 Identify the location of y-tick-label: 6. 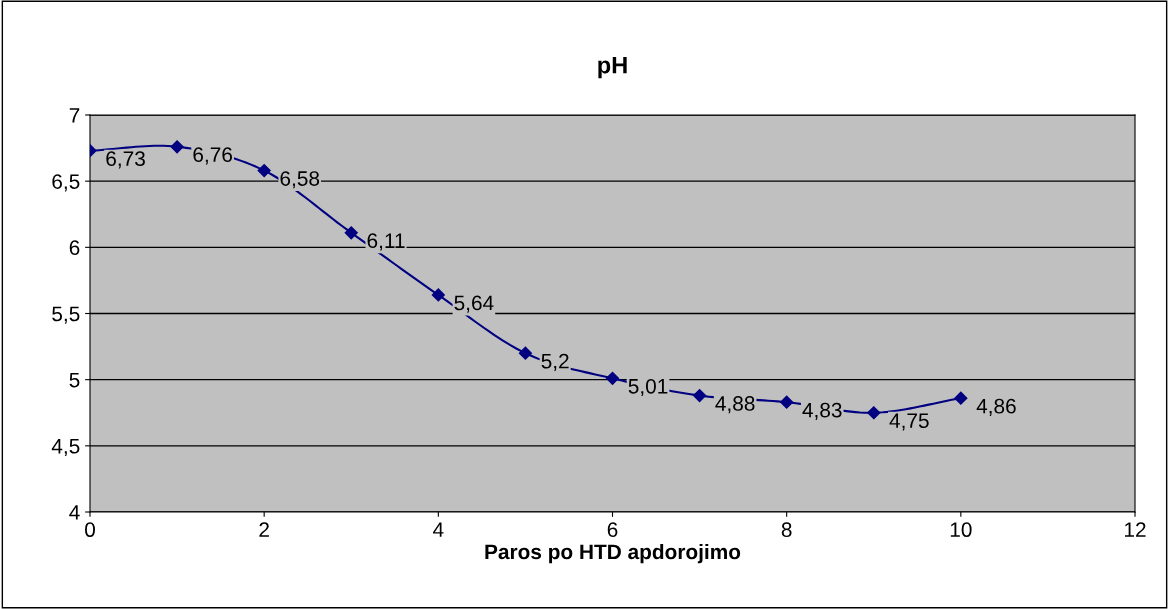
(74, 248).